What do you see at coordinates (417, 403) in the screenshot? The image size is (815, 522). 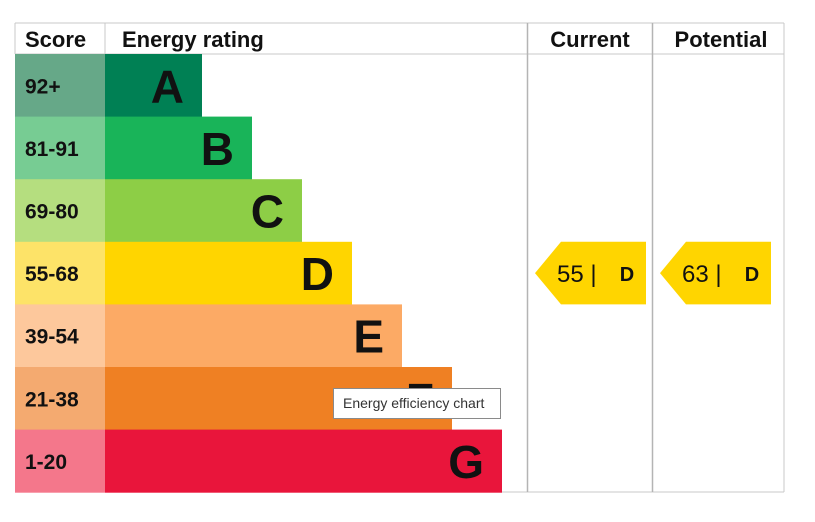 I see `chart-tooltip: Energy efficiency chart` at bounding box center [417, 403].